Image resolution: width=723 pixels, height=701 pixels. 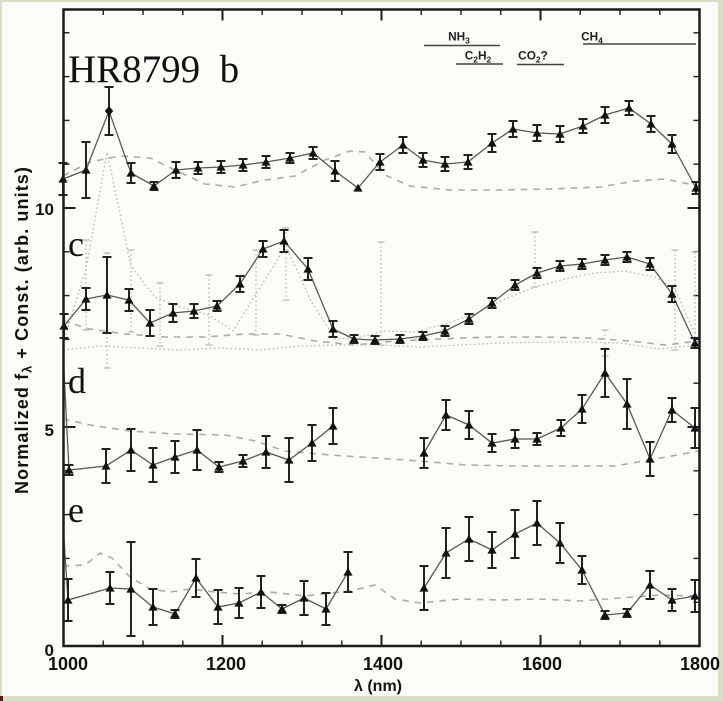 What do you see at coordinates (23, 330) in the screenshot?
I see `svg-text:Normalized fλ + Const. (arb. u: Normalized fλ + Const. (arb. units)` at bounding box center [23, 330].